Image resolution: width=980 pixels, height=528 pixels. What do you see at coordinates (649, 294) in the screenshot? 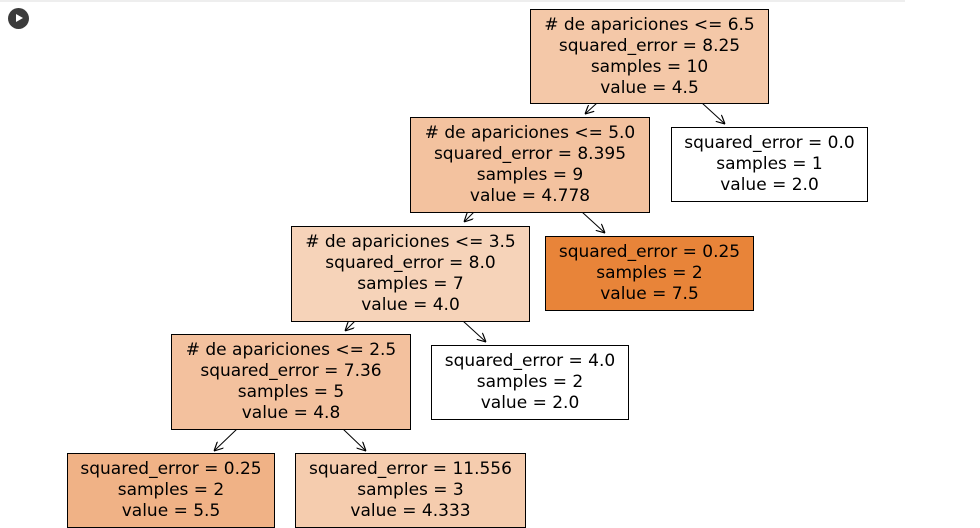
I see `node-value: value = 7.5` at bounding box center [649, 294].